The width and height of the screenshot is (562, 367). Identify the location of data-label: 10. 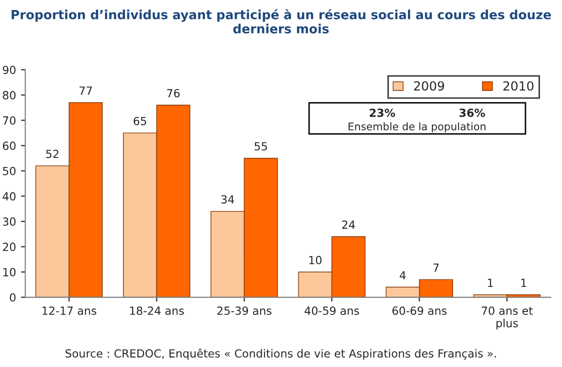
(315, 260).